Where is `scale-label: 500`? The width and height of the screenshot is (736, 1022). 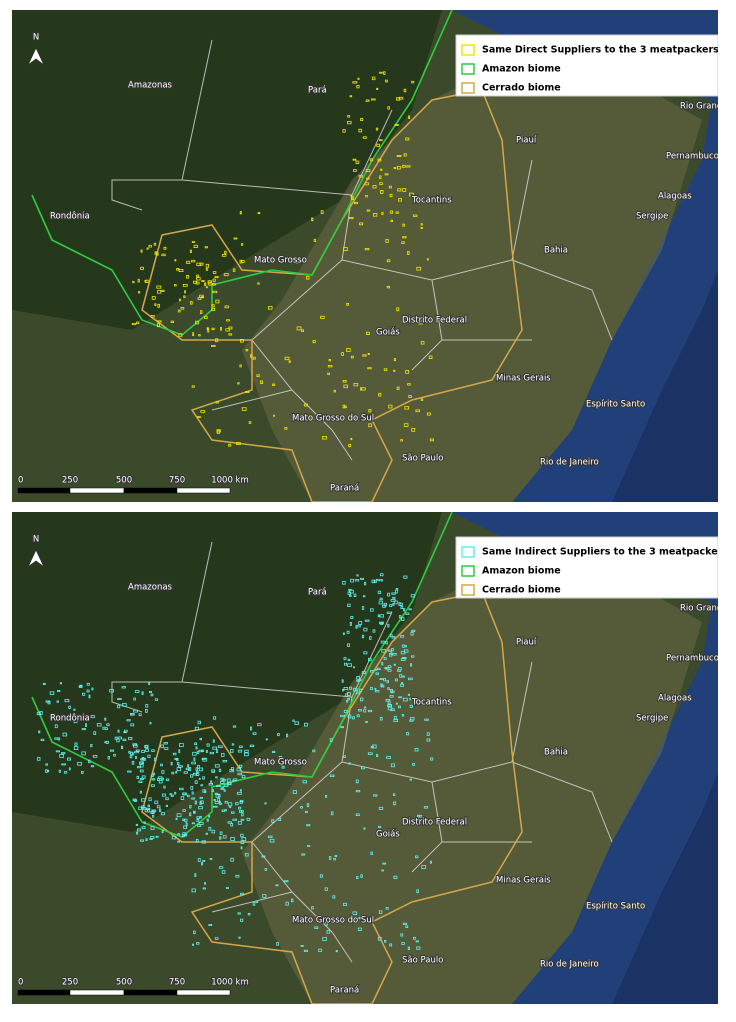
scale-label: 500 is located at coordinates (124, 983).